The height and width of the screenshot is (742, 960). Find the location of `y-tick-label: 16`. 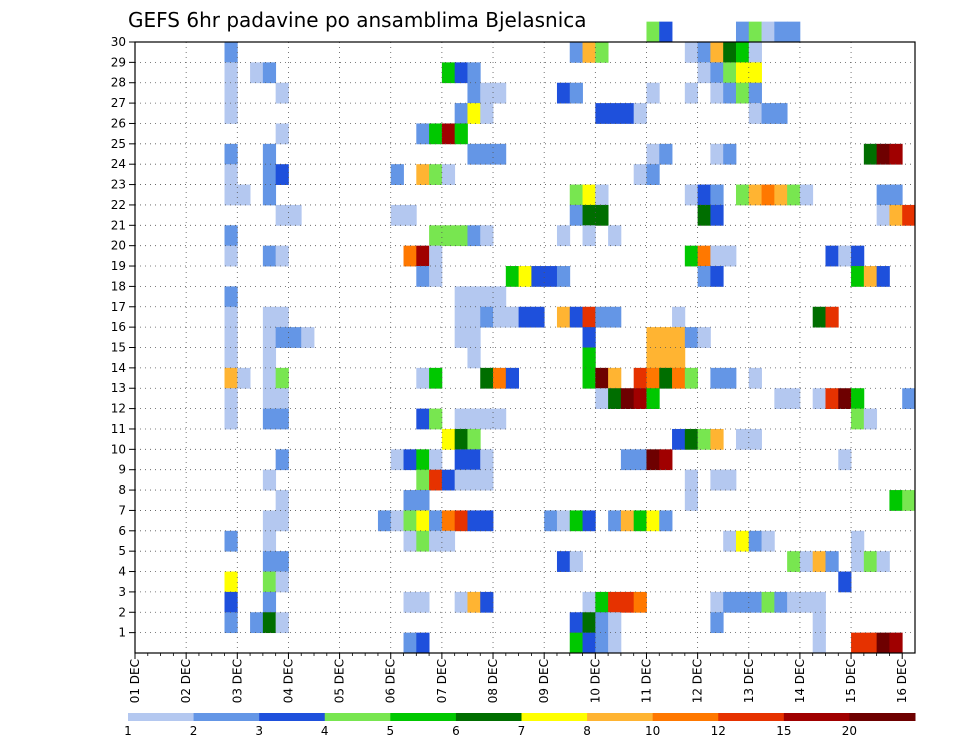

y-tick-label: 16 is located at coordinates (118, 327).